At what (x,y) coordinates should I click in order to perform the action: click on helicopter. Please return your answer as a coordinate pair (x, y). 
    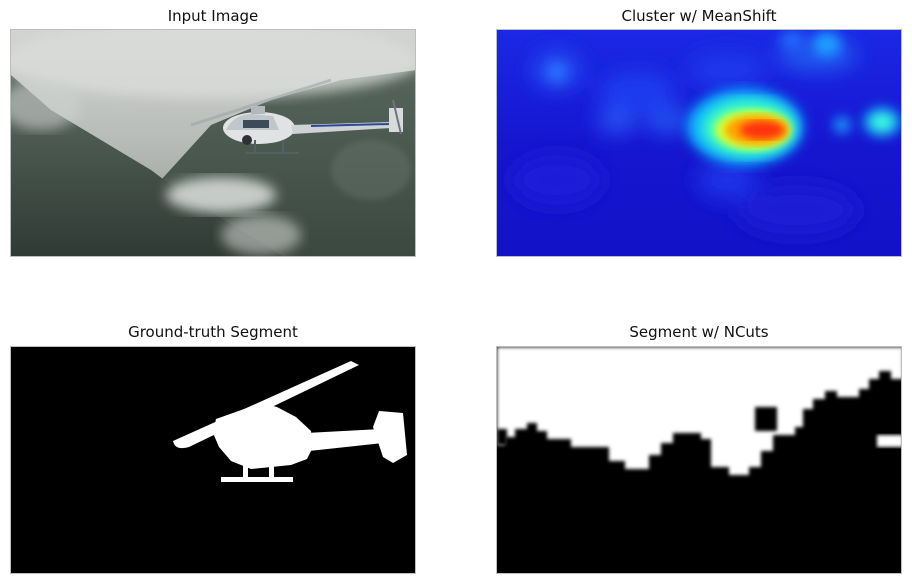
    Looking at the image, I should click on (296, 116).